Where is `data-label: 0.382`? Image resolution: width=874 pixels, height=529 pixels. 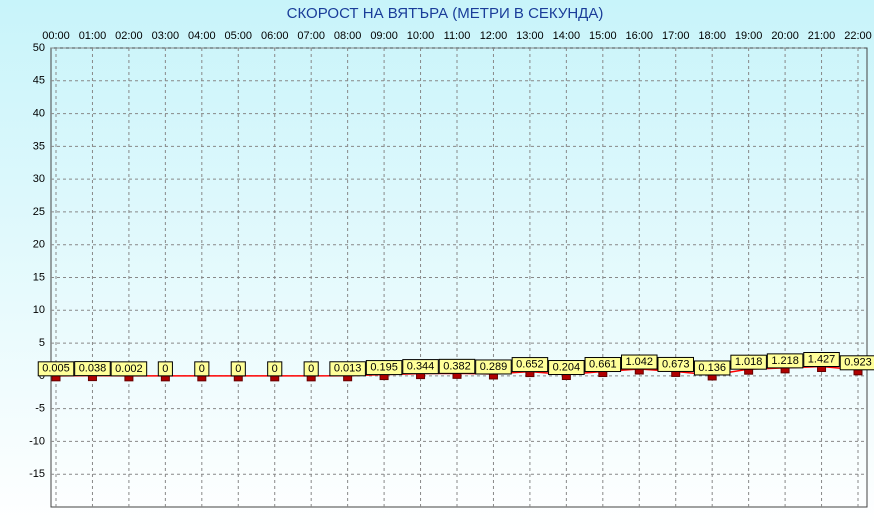 data-label: 0.382 is located at coordinates (457, 366).